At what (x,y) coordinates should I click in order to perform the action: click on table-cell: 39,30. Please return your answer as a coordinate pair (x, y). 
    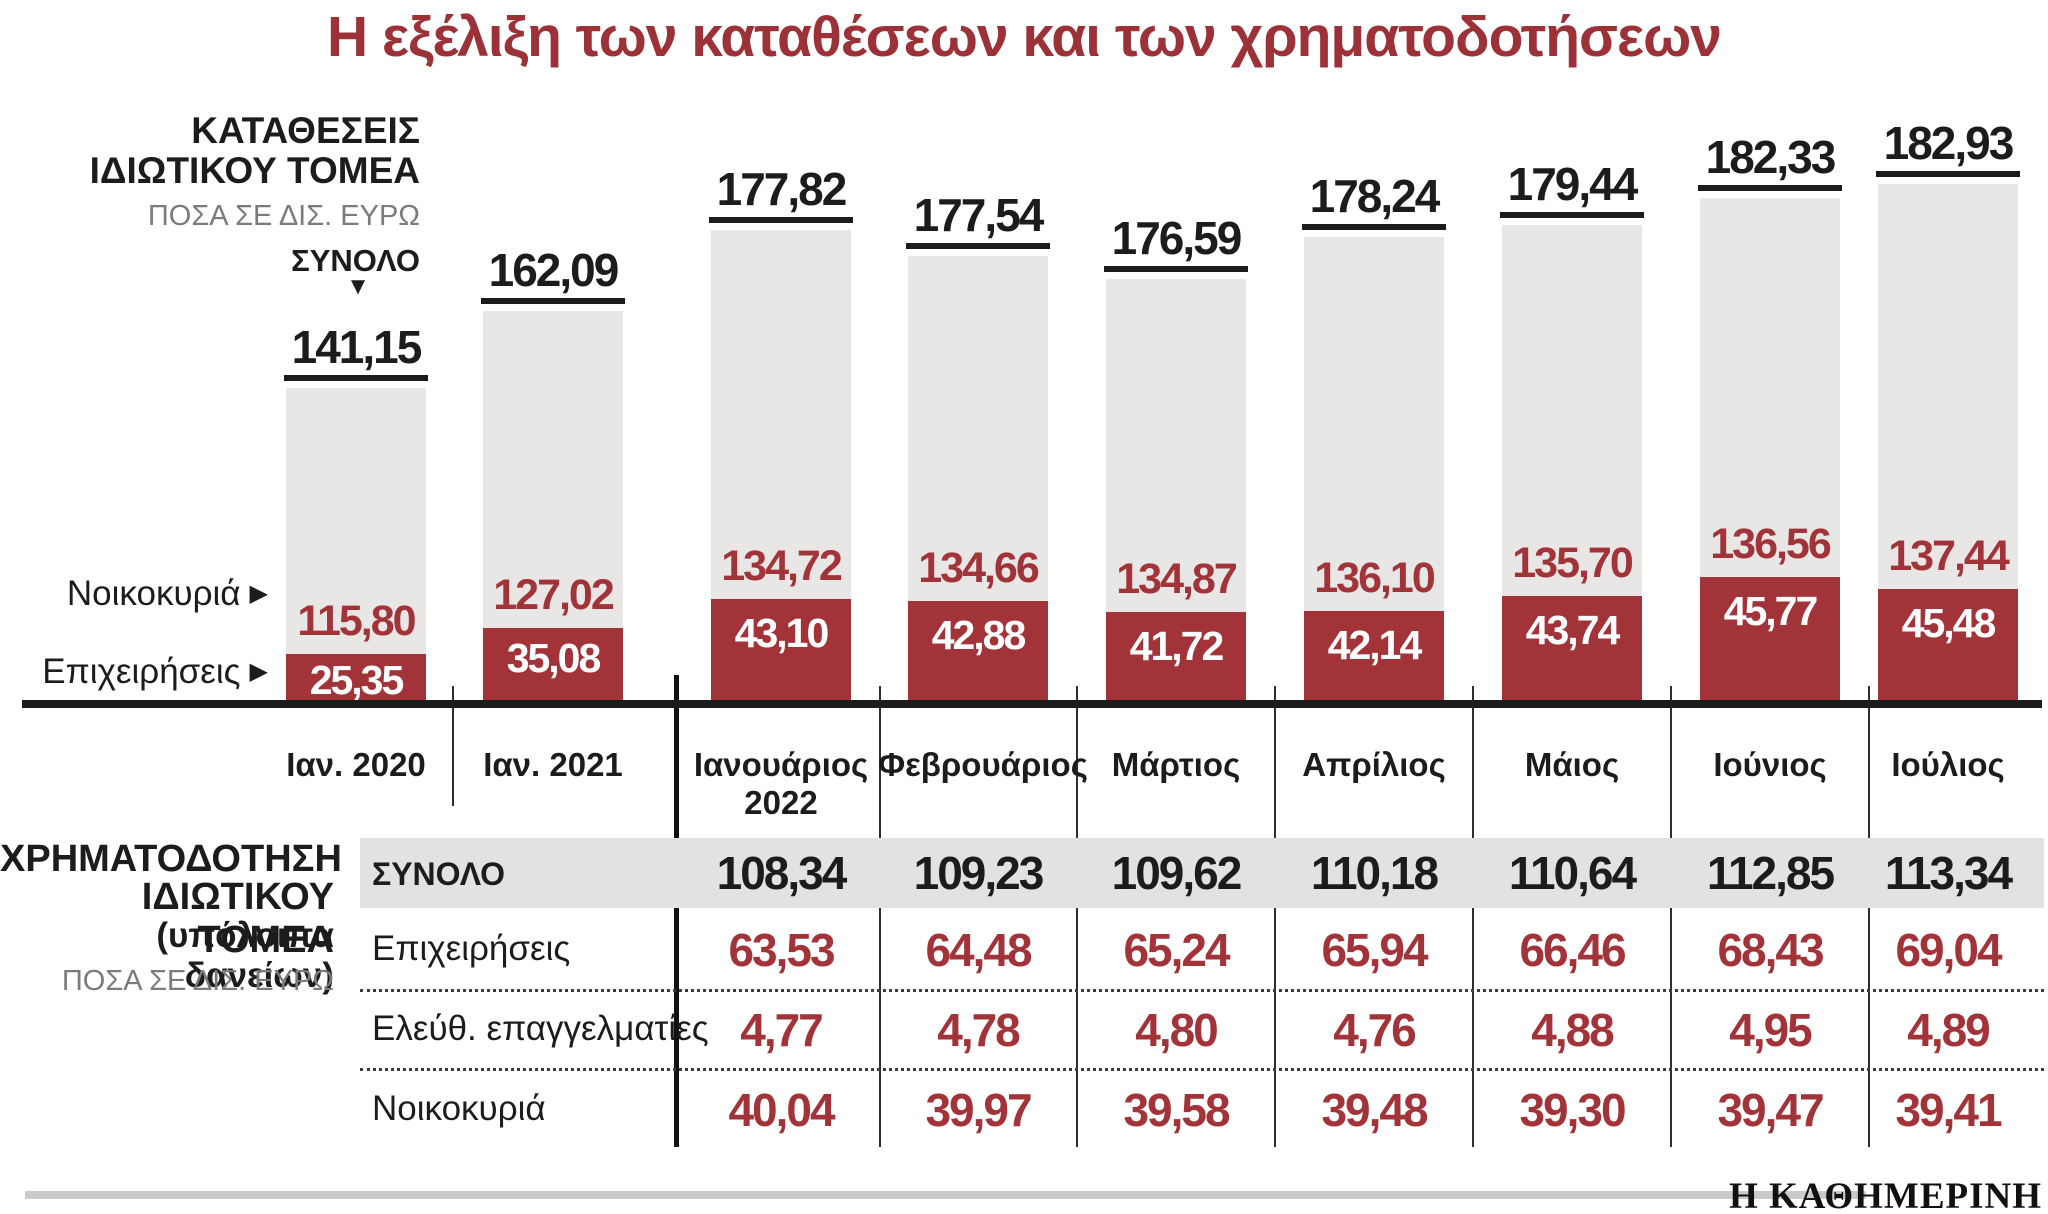
    Looking at the image, I should click on (1572, 1110).